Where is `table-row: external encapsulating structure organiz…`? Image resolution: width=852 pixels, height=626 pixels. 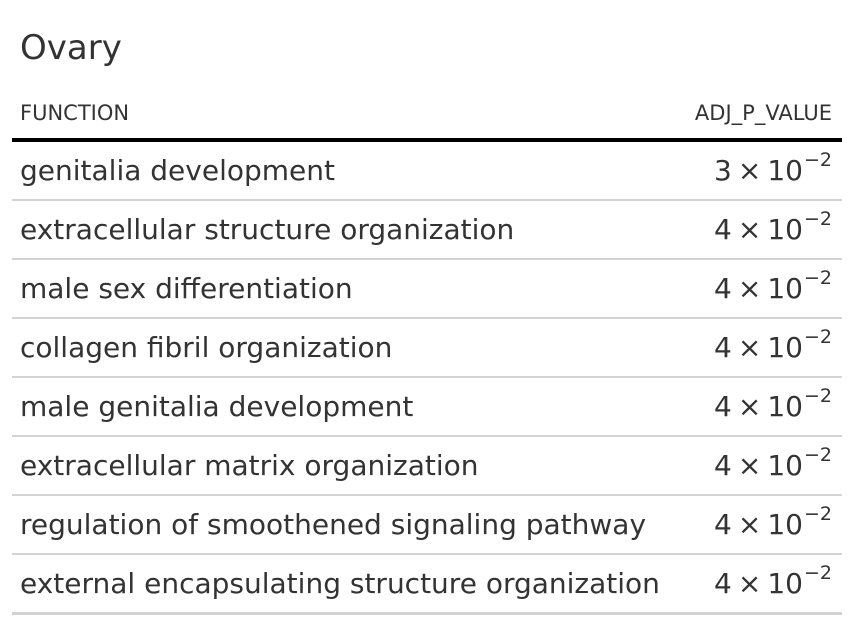 table-row: external encapsulating structure organiz… is located at coordinates (427, 584).